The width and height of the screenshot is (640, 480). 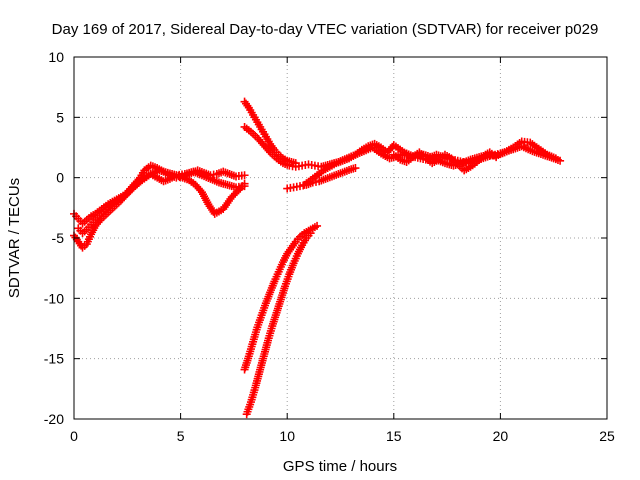 I want to click on y-tick-label: 0, so click(x=60, y=178).